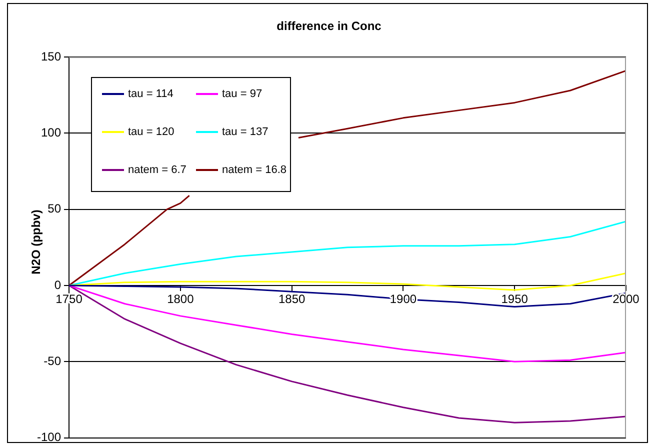  What do you see at coordinates (51, 56) in the screenshot?
I see `y-tick-label: 150` at bounding box center [51, 56].